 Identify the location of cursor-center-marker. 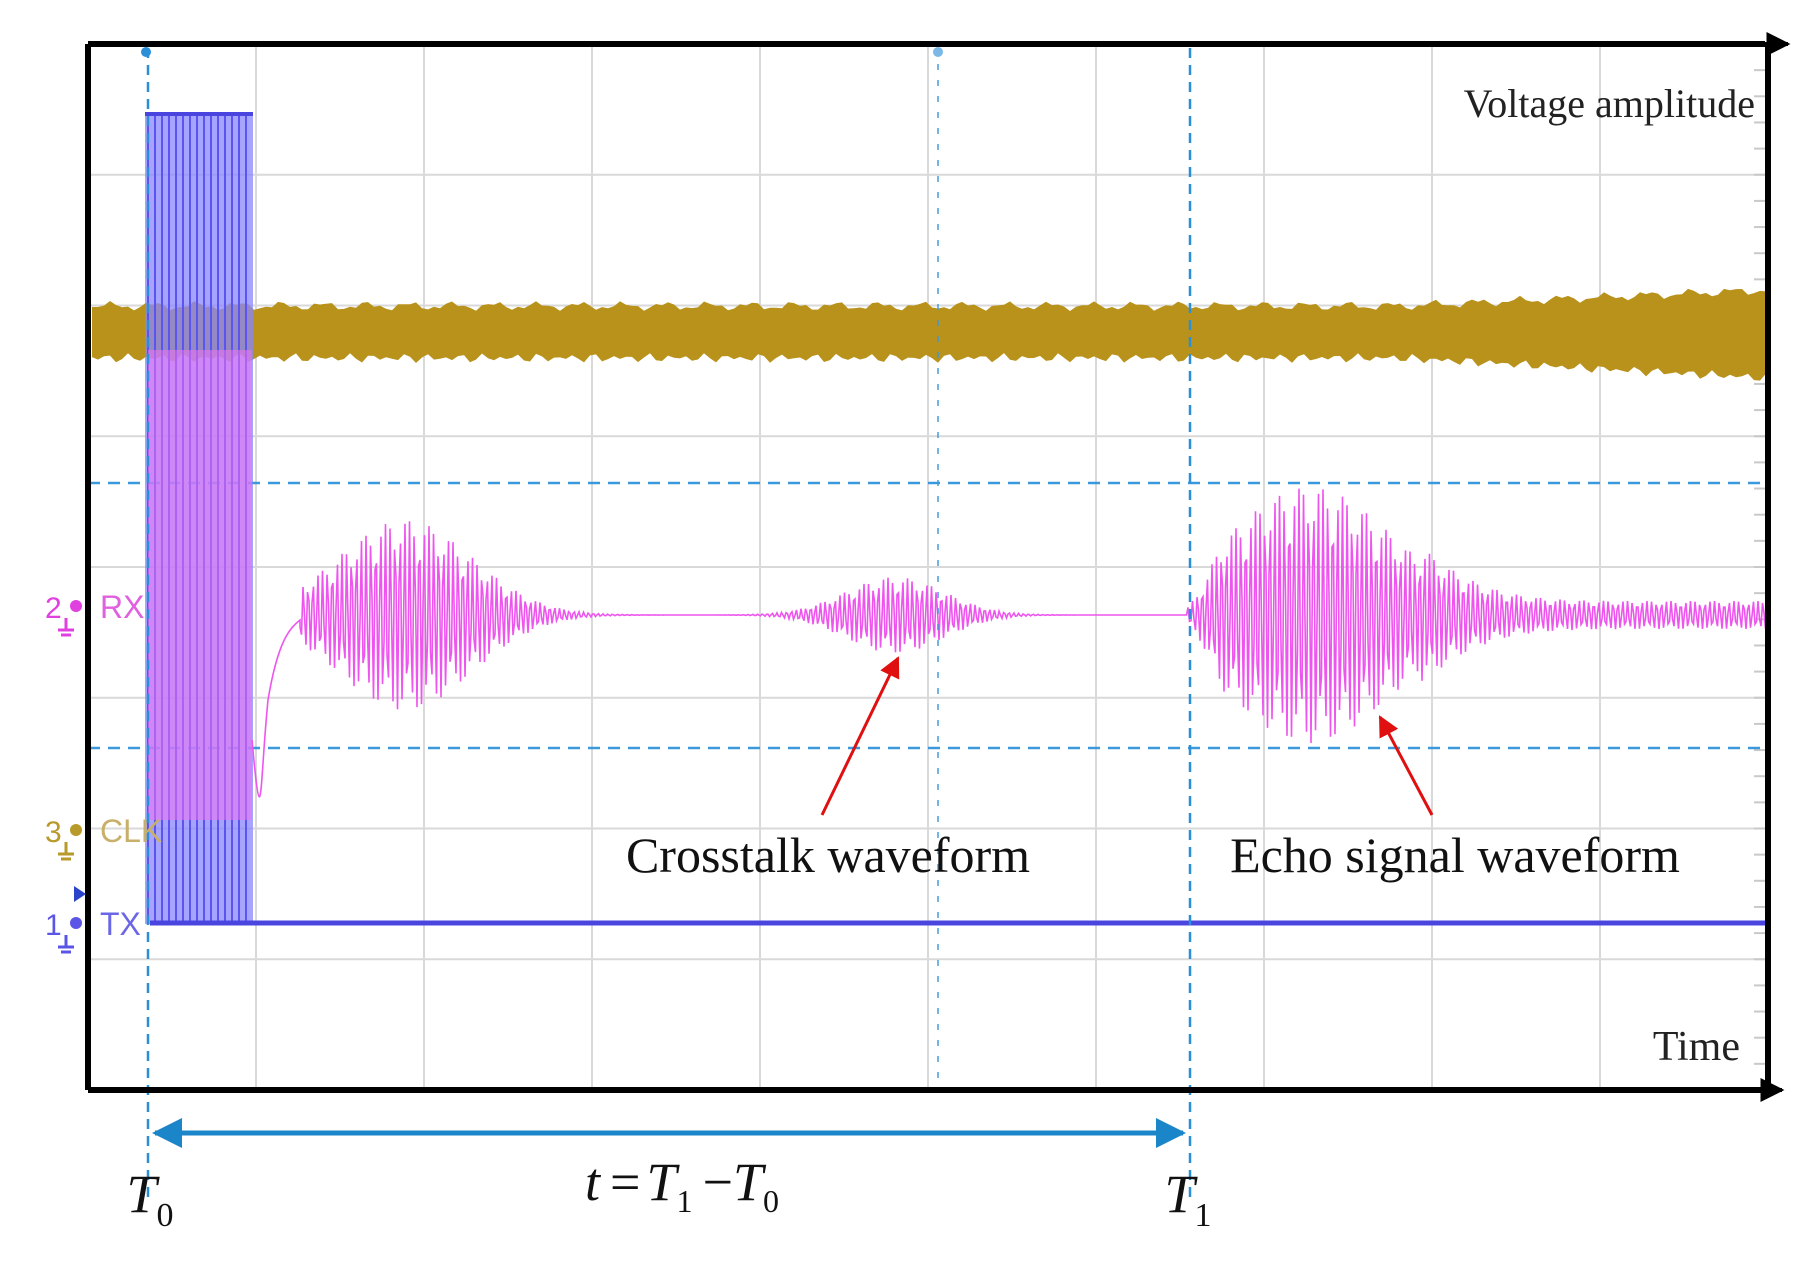
(938, 52).